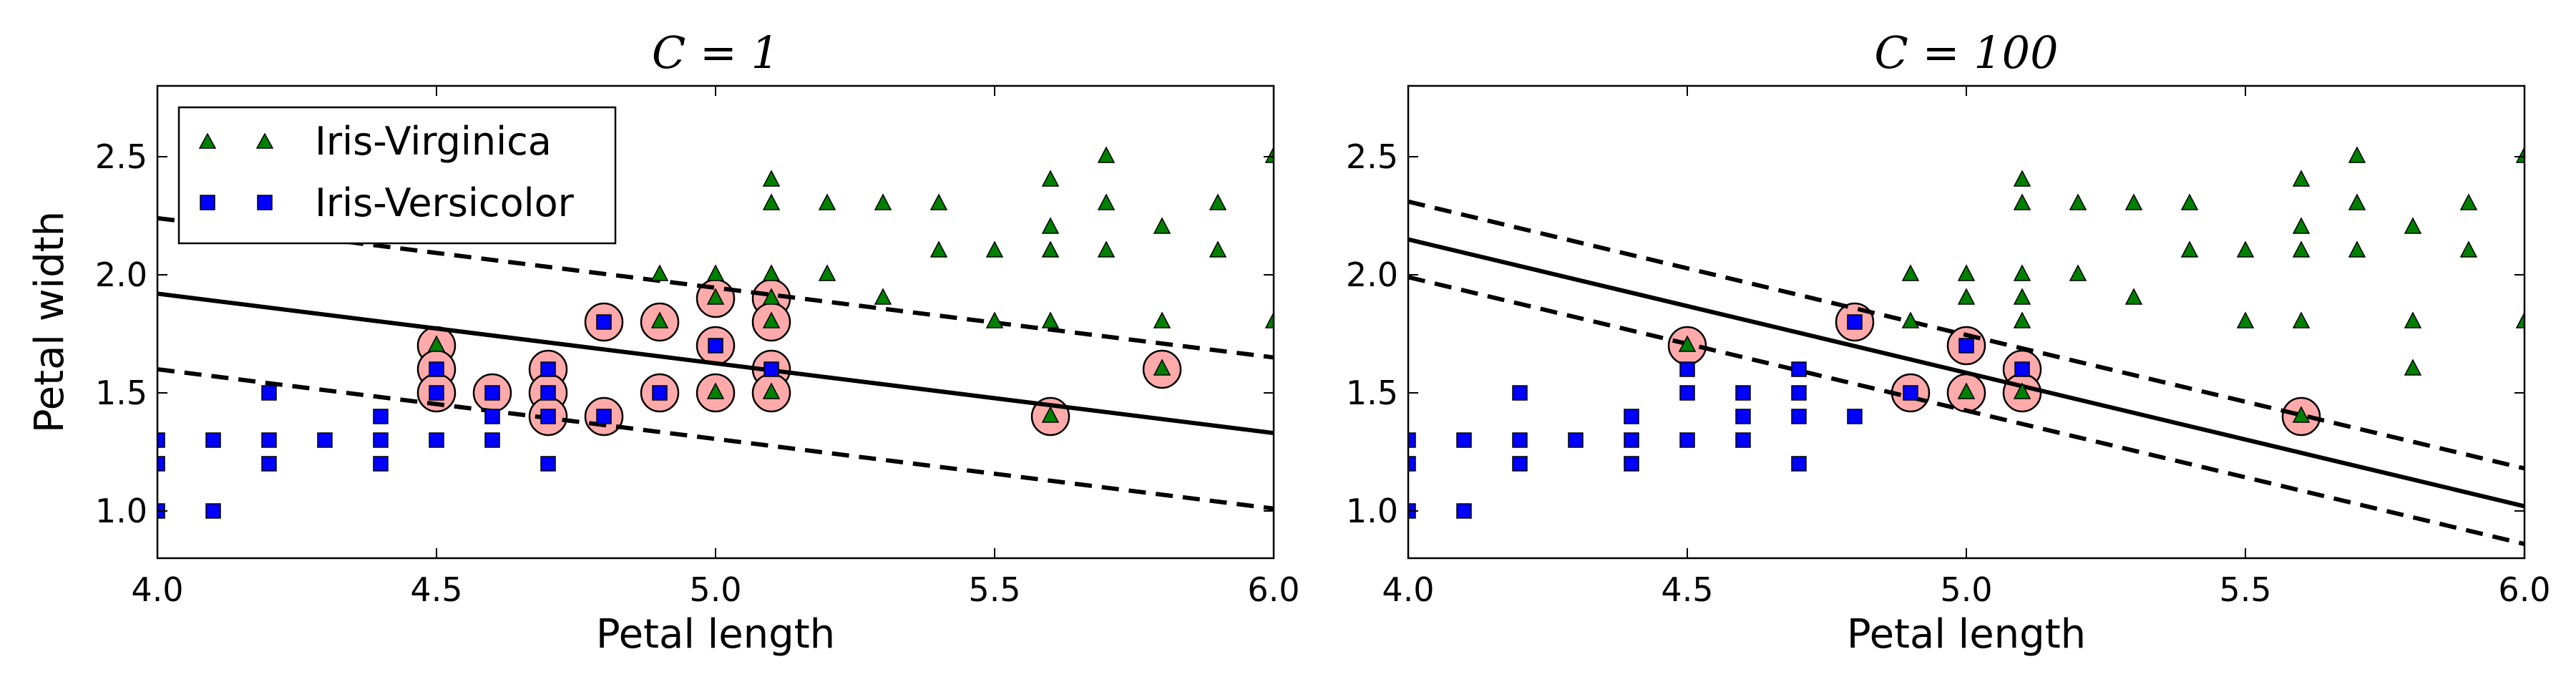 The image size is (2576, 687). What do you see at coordinates (433, 141) in the screenshot?
I see `legend-label-virginica: Iris-Virginica` at bounding box center [433, 141].